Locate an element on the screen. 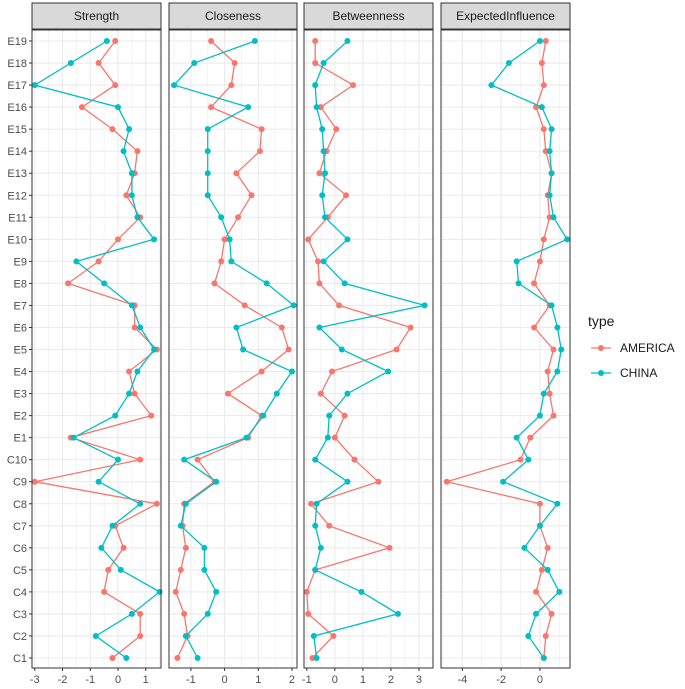 This screenshot has width=685, height=689. data-point-america-E1 is located at coordinates (530, 437).